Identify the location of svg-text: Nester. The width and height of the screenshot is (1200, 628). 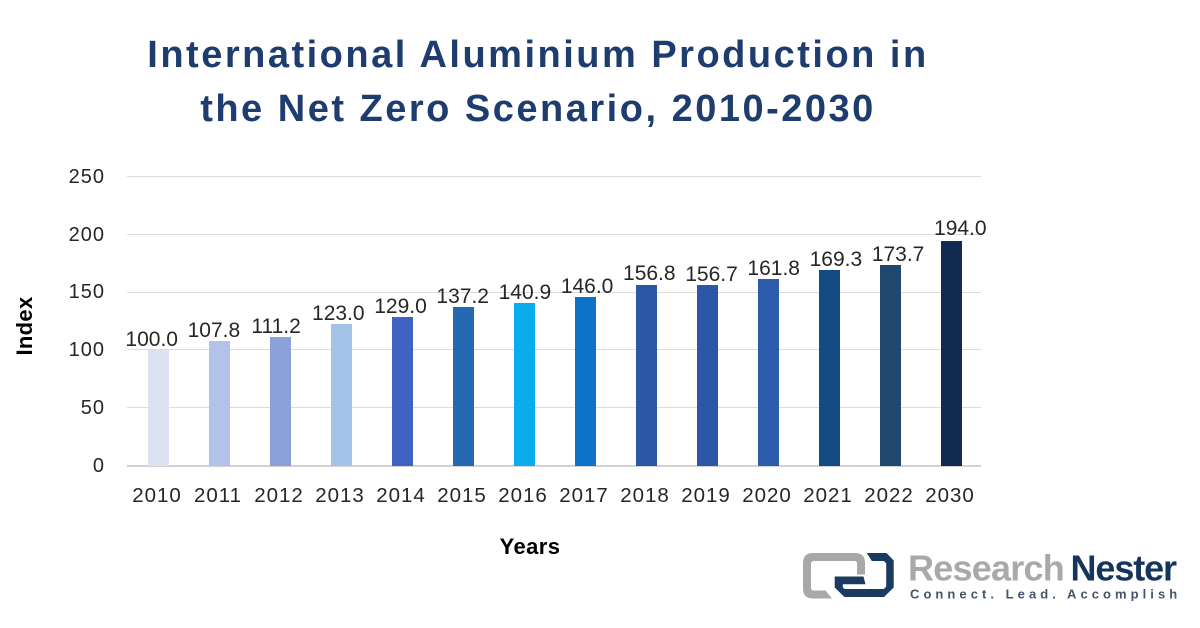
(1124, 568).